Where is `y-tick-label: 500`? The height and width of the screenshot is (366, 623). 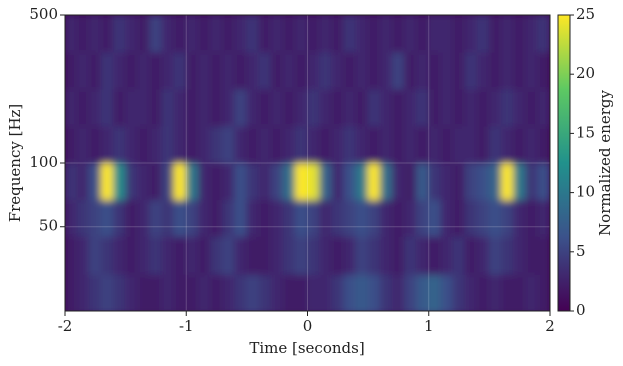
y-tick-label: 500 is located at coordinates (43, 14).